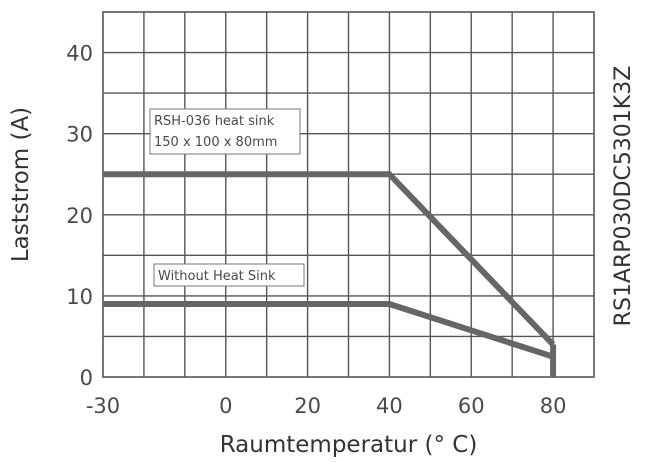 The height and width of the screenshot is (462, 645). What do you see at coordinates (214, 121) in the screenshot?
I see `annotation-text: RSH-036 heat sink` at bounding box center [214, 121].